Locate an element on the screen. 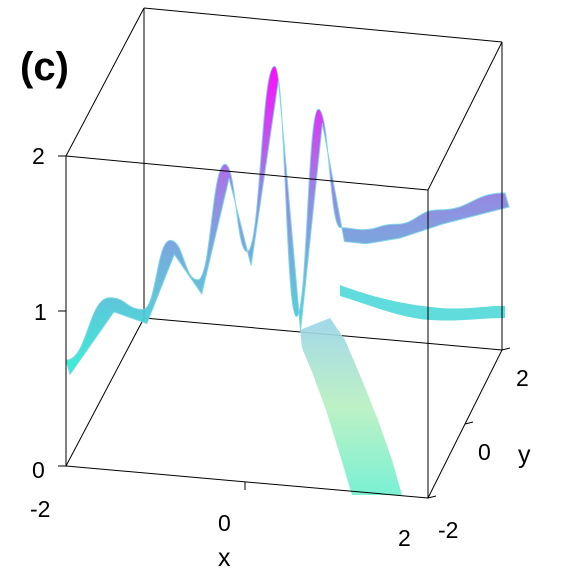  y-axis-label: y is located at coordinates (524, 455).